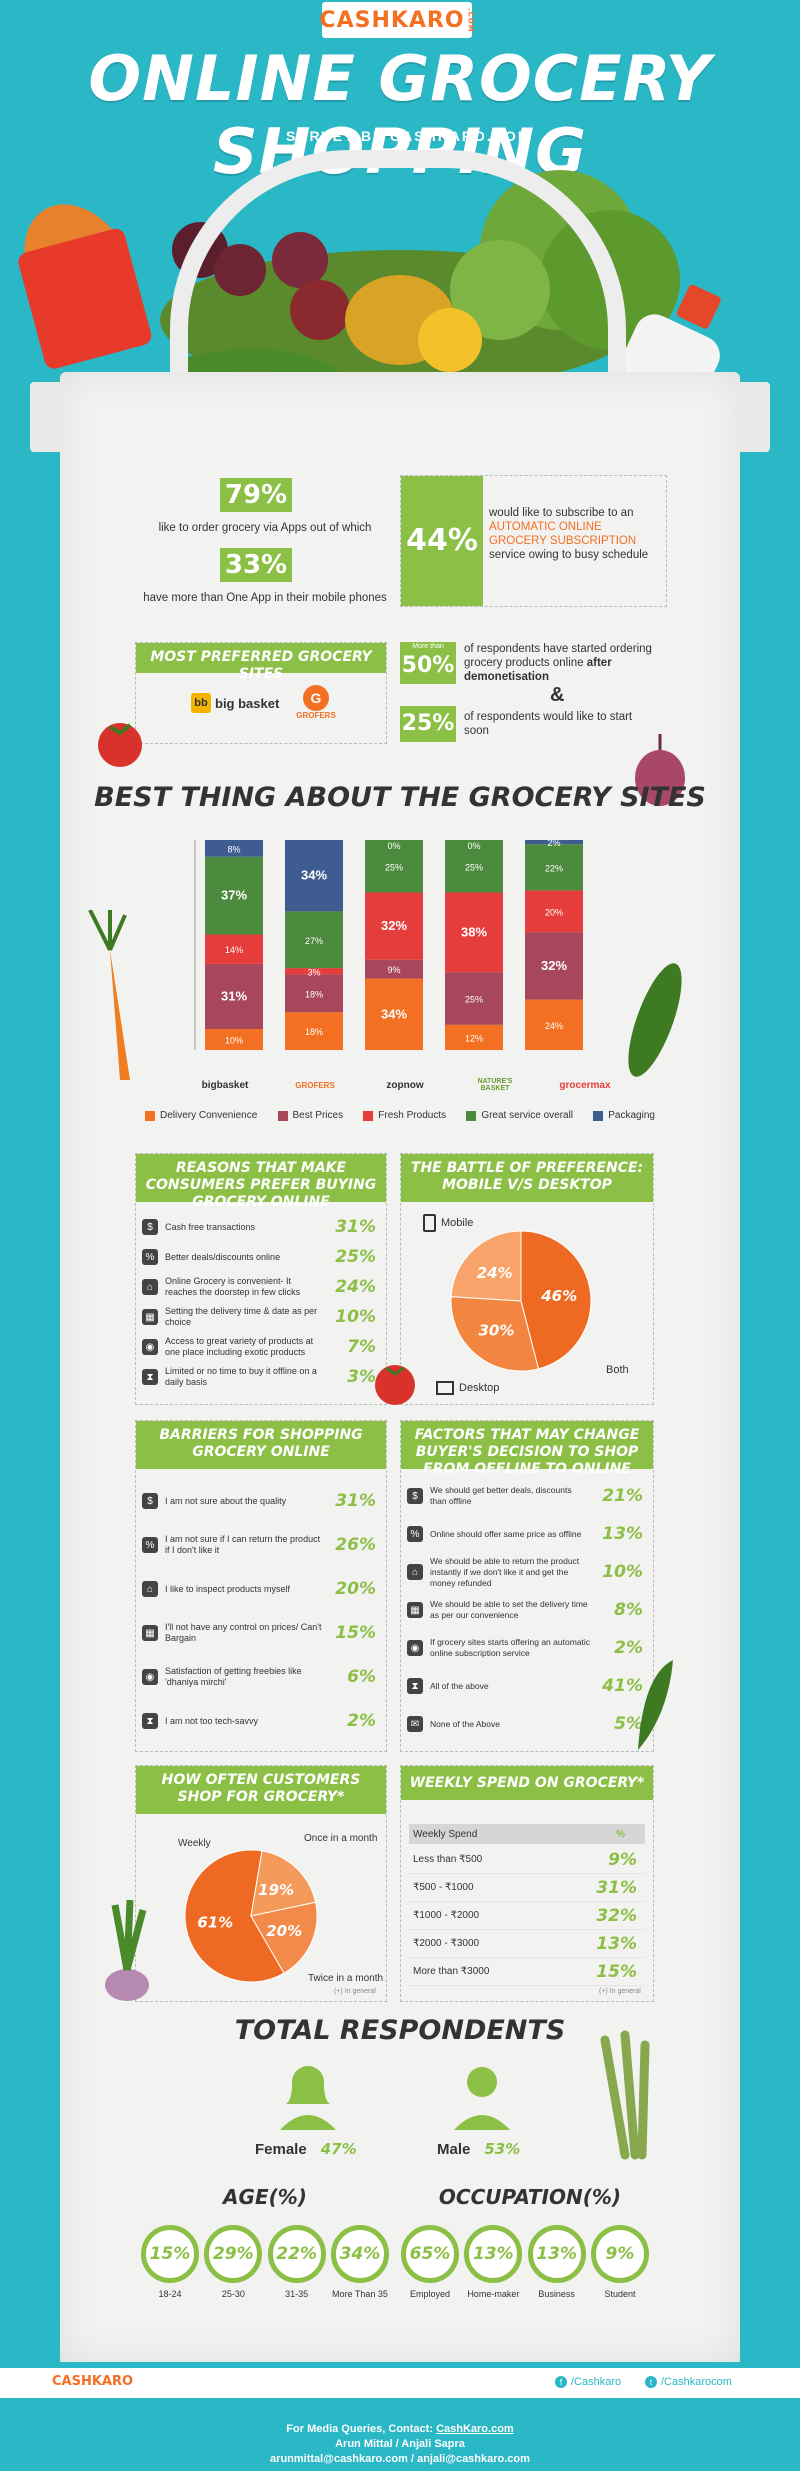 Image resolution: width=800 pixels, height=2471 pixels. Describe the element at coordinates (475, 2429) in the screenshot. I see `media-link: CashKaro.com` at that location.